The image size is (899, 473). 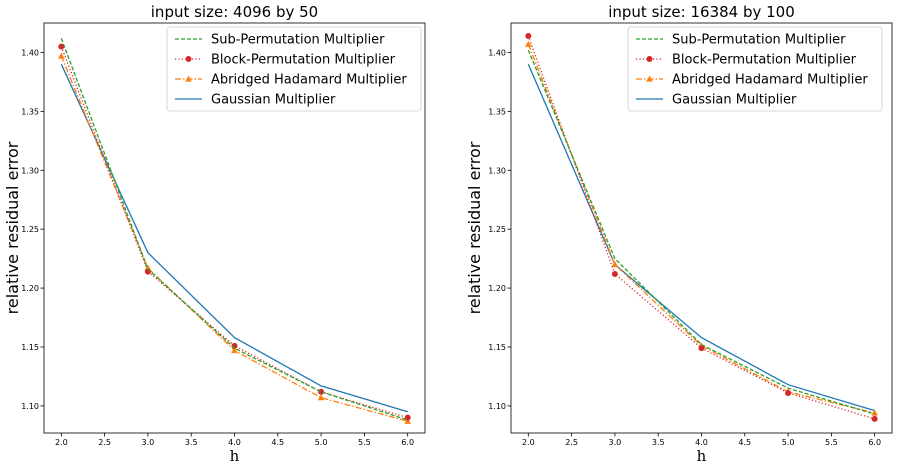 What do you see at coordinates (701, 12) in the screenshot?
I see `chart-title: input size: 16384 by 100` at bounding box center [701, 12].